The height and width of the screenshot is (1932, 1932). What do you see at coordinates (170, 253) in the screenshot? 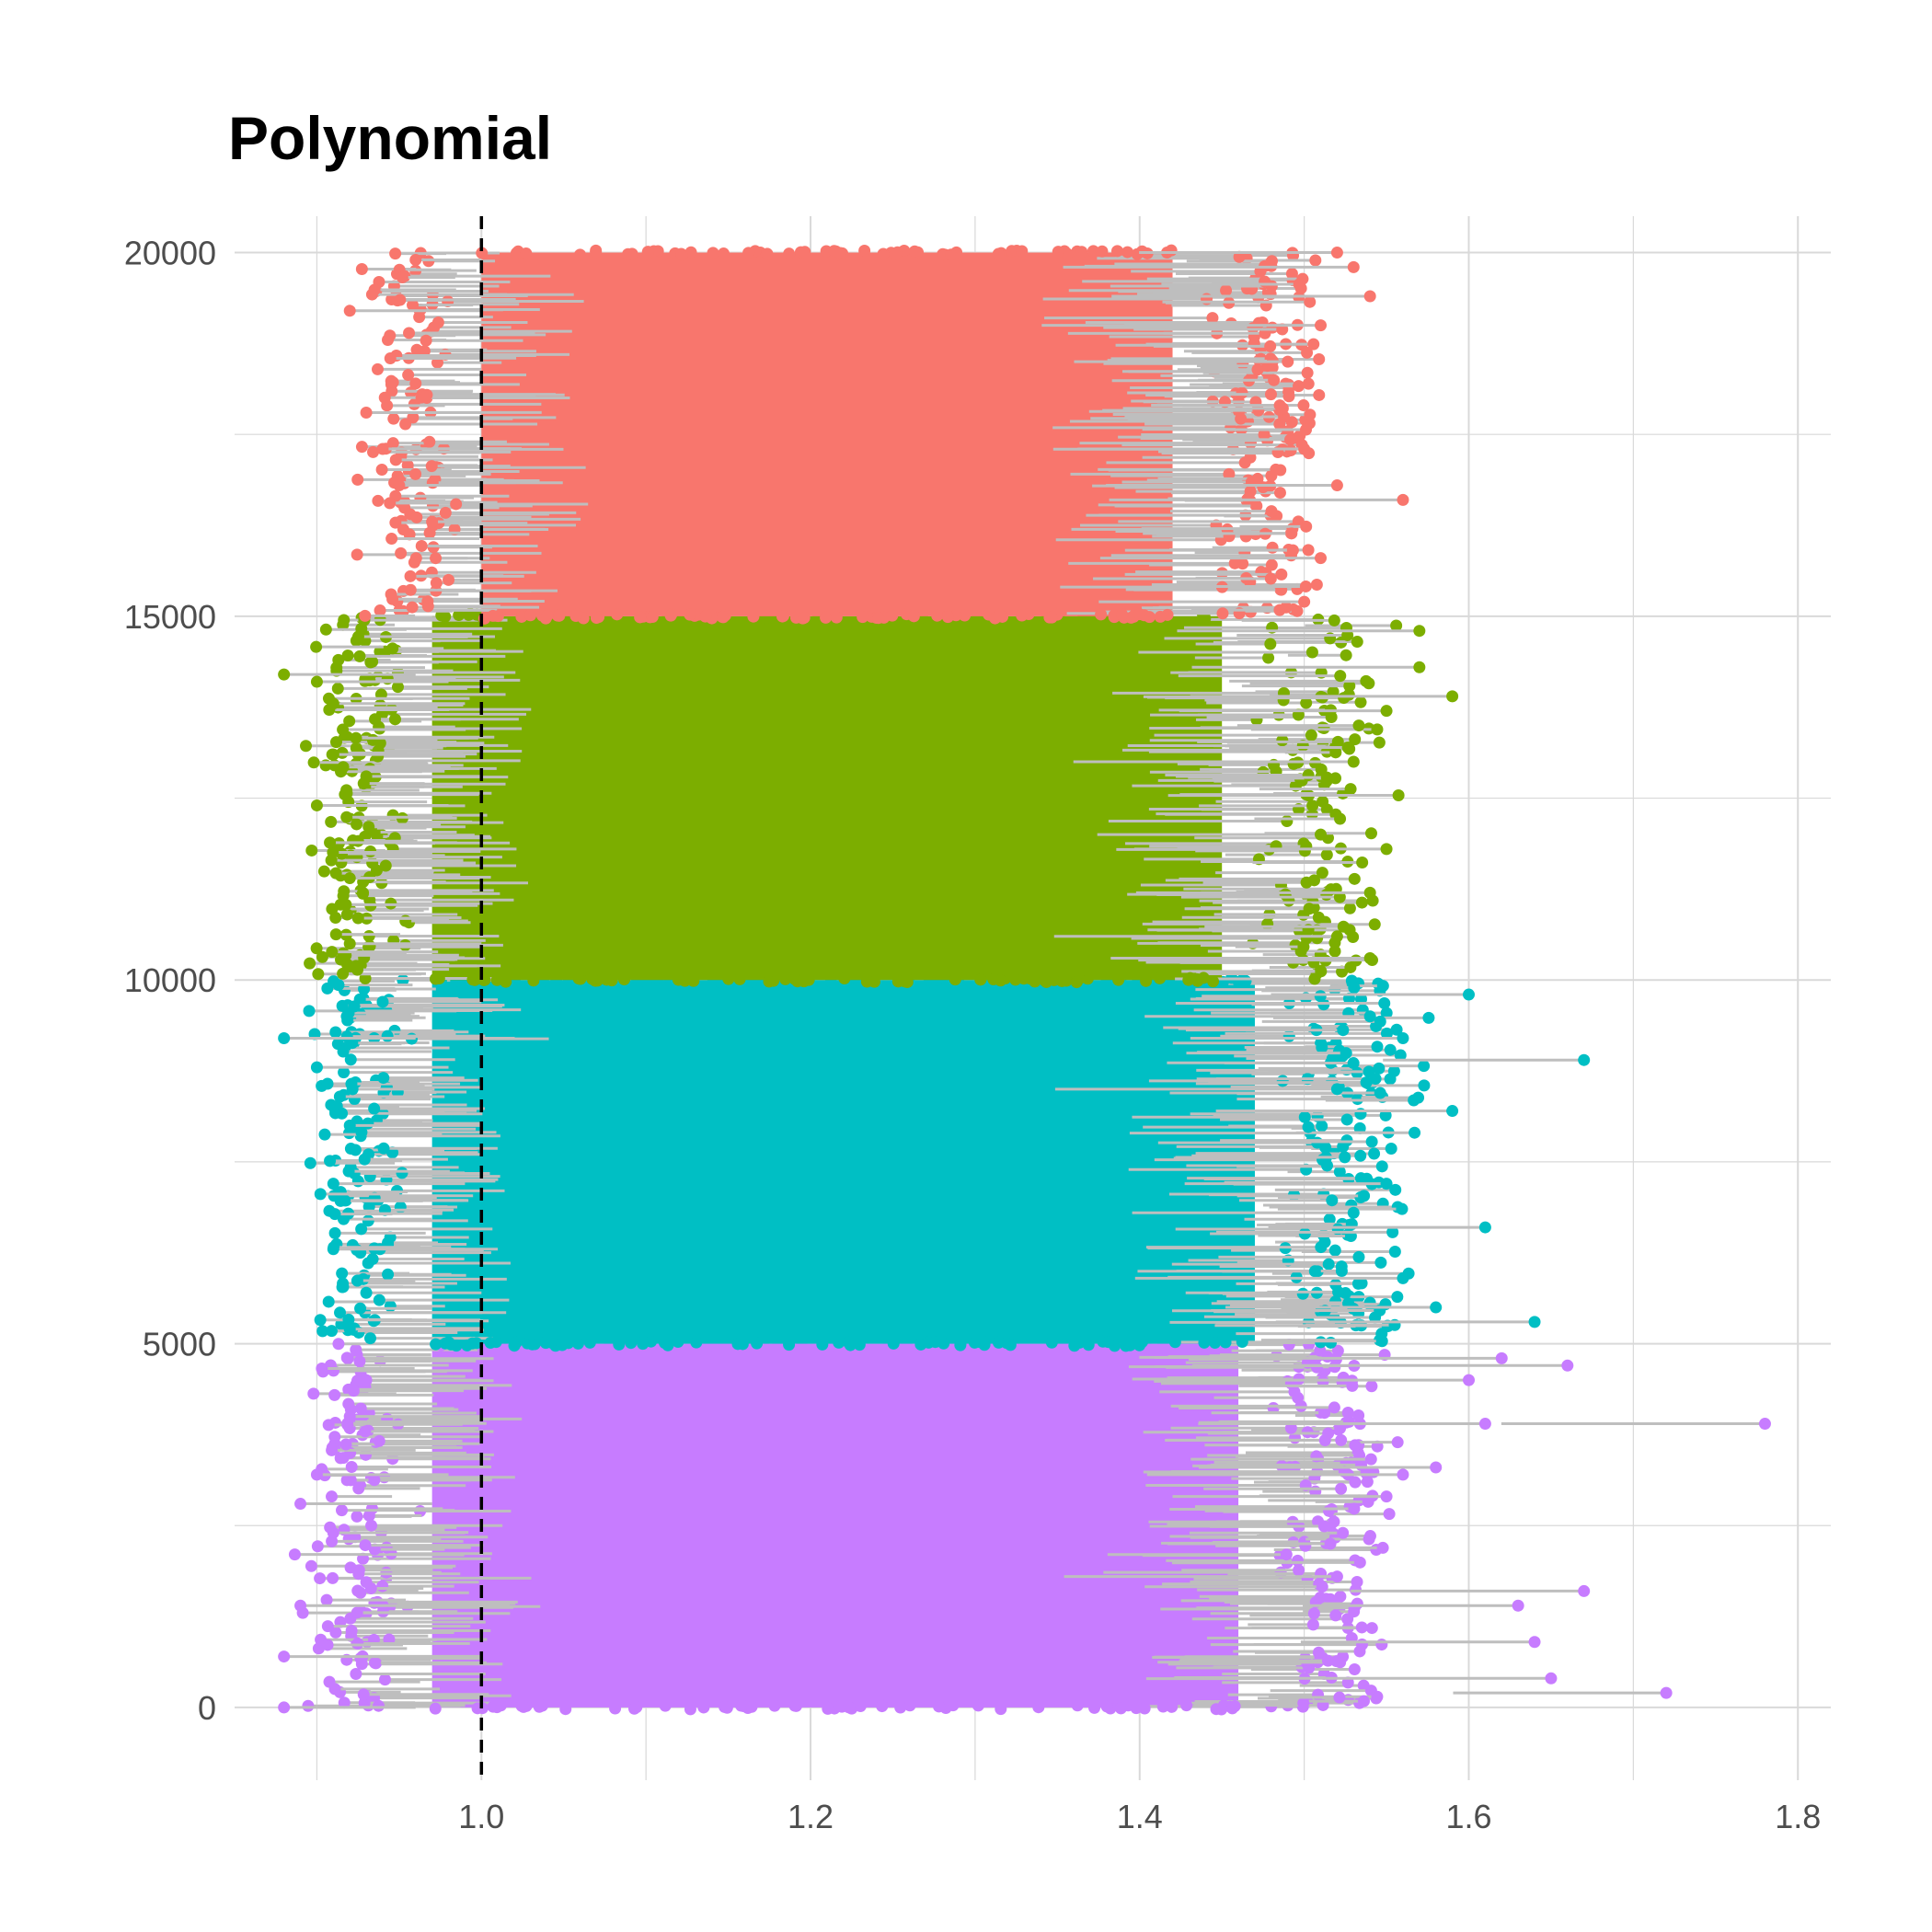
I see `y-tick-label: 20000` at bounding box center [170, 253].